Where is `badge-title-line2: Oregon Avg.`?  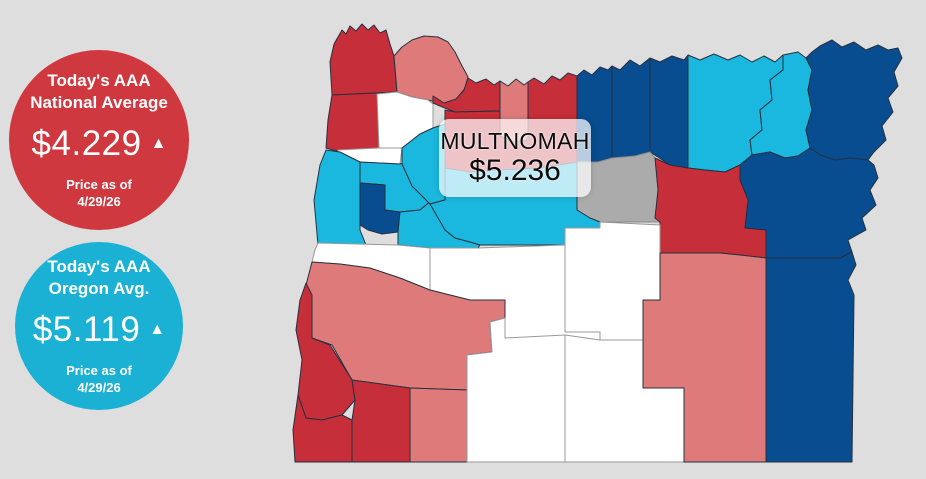
badge-title-line2: Oregon Avg. is located at coordinates (99, 288).